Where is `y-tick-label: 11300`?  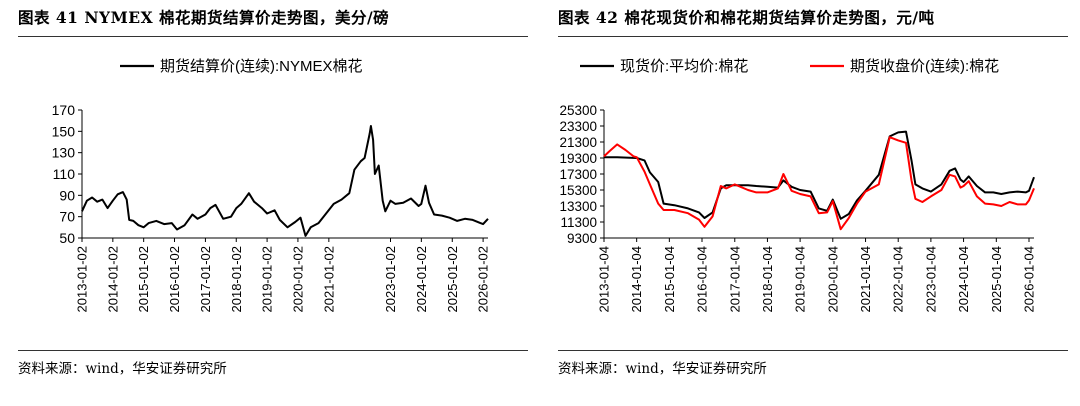
y-tick-label: 11300 is located at coordinates (578, 222).